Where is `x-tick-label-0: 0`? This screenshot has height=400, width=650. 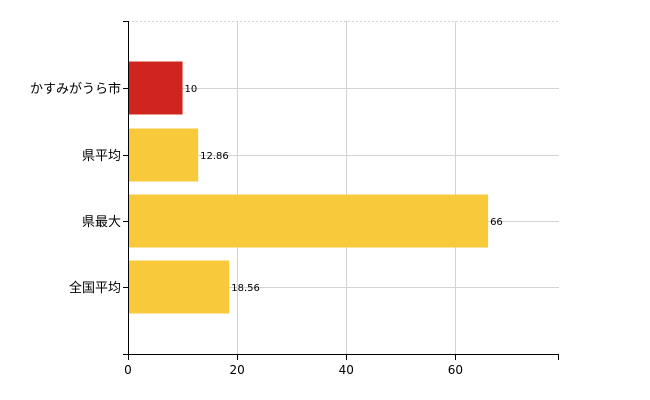 x-tick-label-0: 0 is located at coordinates (128, 370).